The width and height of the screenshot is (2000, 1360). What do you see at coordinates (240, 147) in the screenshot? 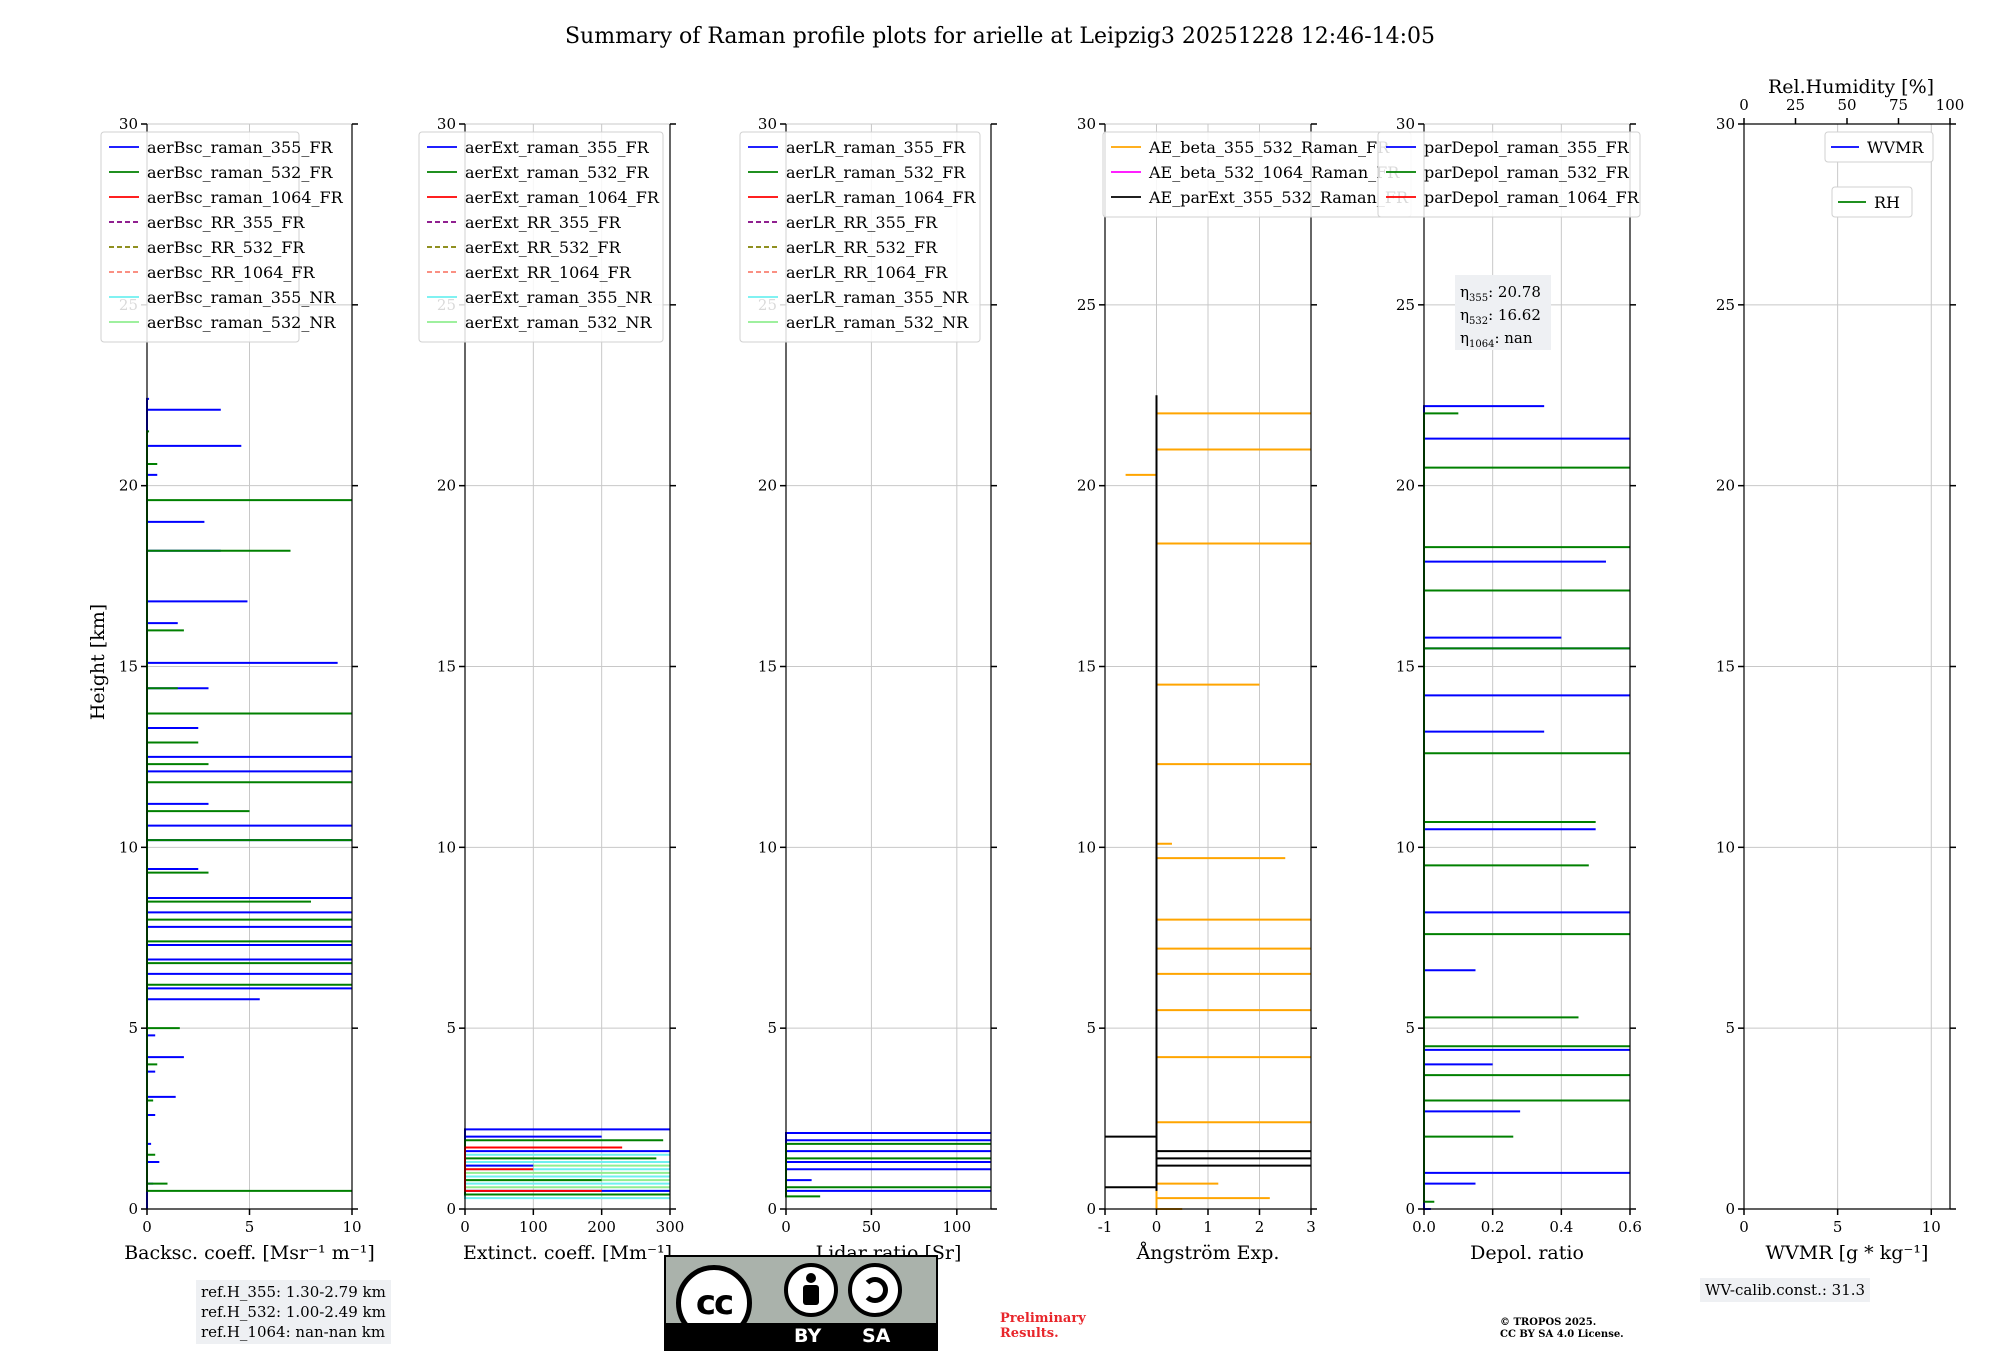
I see `legend-entry: aerBsc_raman_355_FR` at bounding box center [240, 147].